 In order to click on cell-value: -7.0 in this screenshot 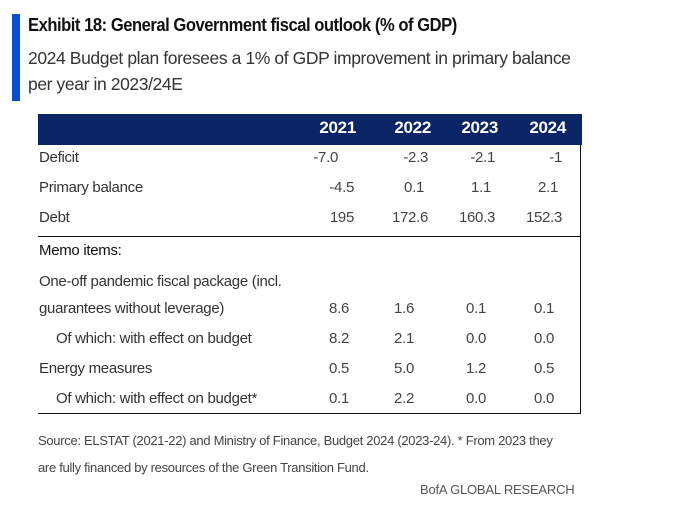, I will do `click(325, 157)`.